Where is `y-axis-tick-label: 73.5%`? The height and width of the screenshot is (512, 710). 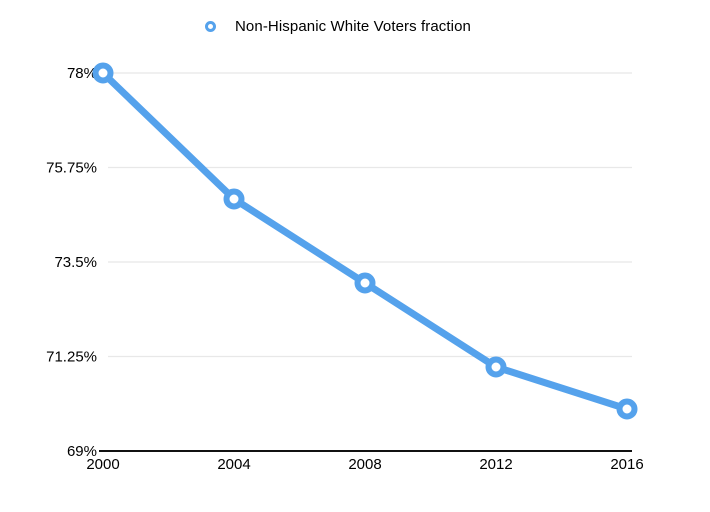
y-axis-tick-label: 73.5% is located at coordinates (75, 262).